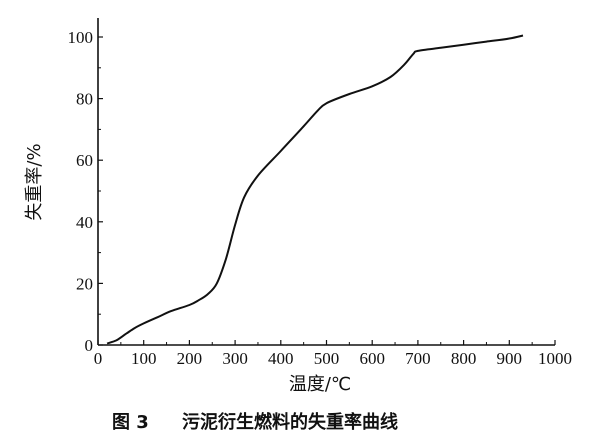  I want to click on x-tick-label-900: 900, so click(510, 358).